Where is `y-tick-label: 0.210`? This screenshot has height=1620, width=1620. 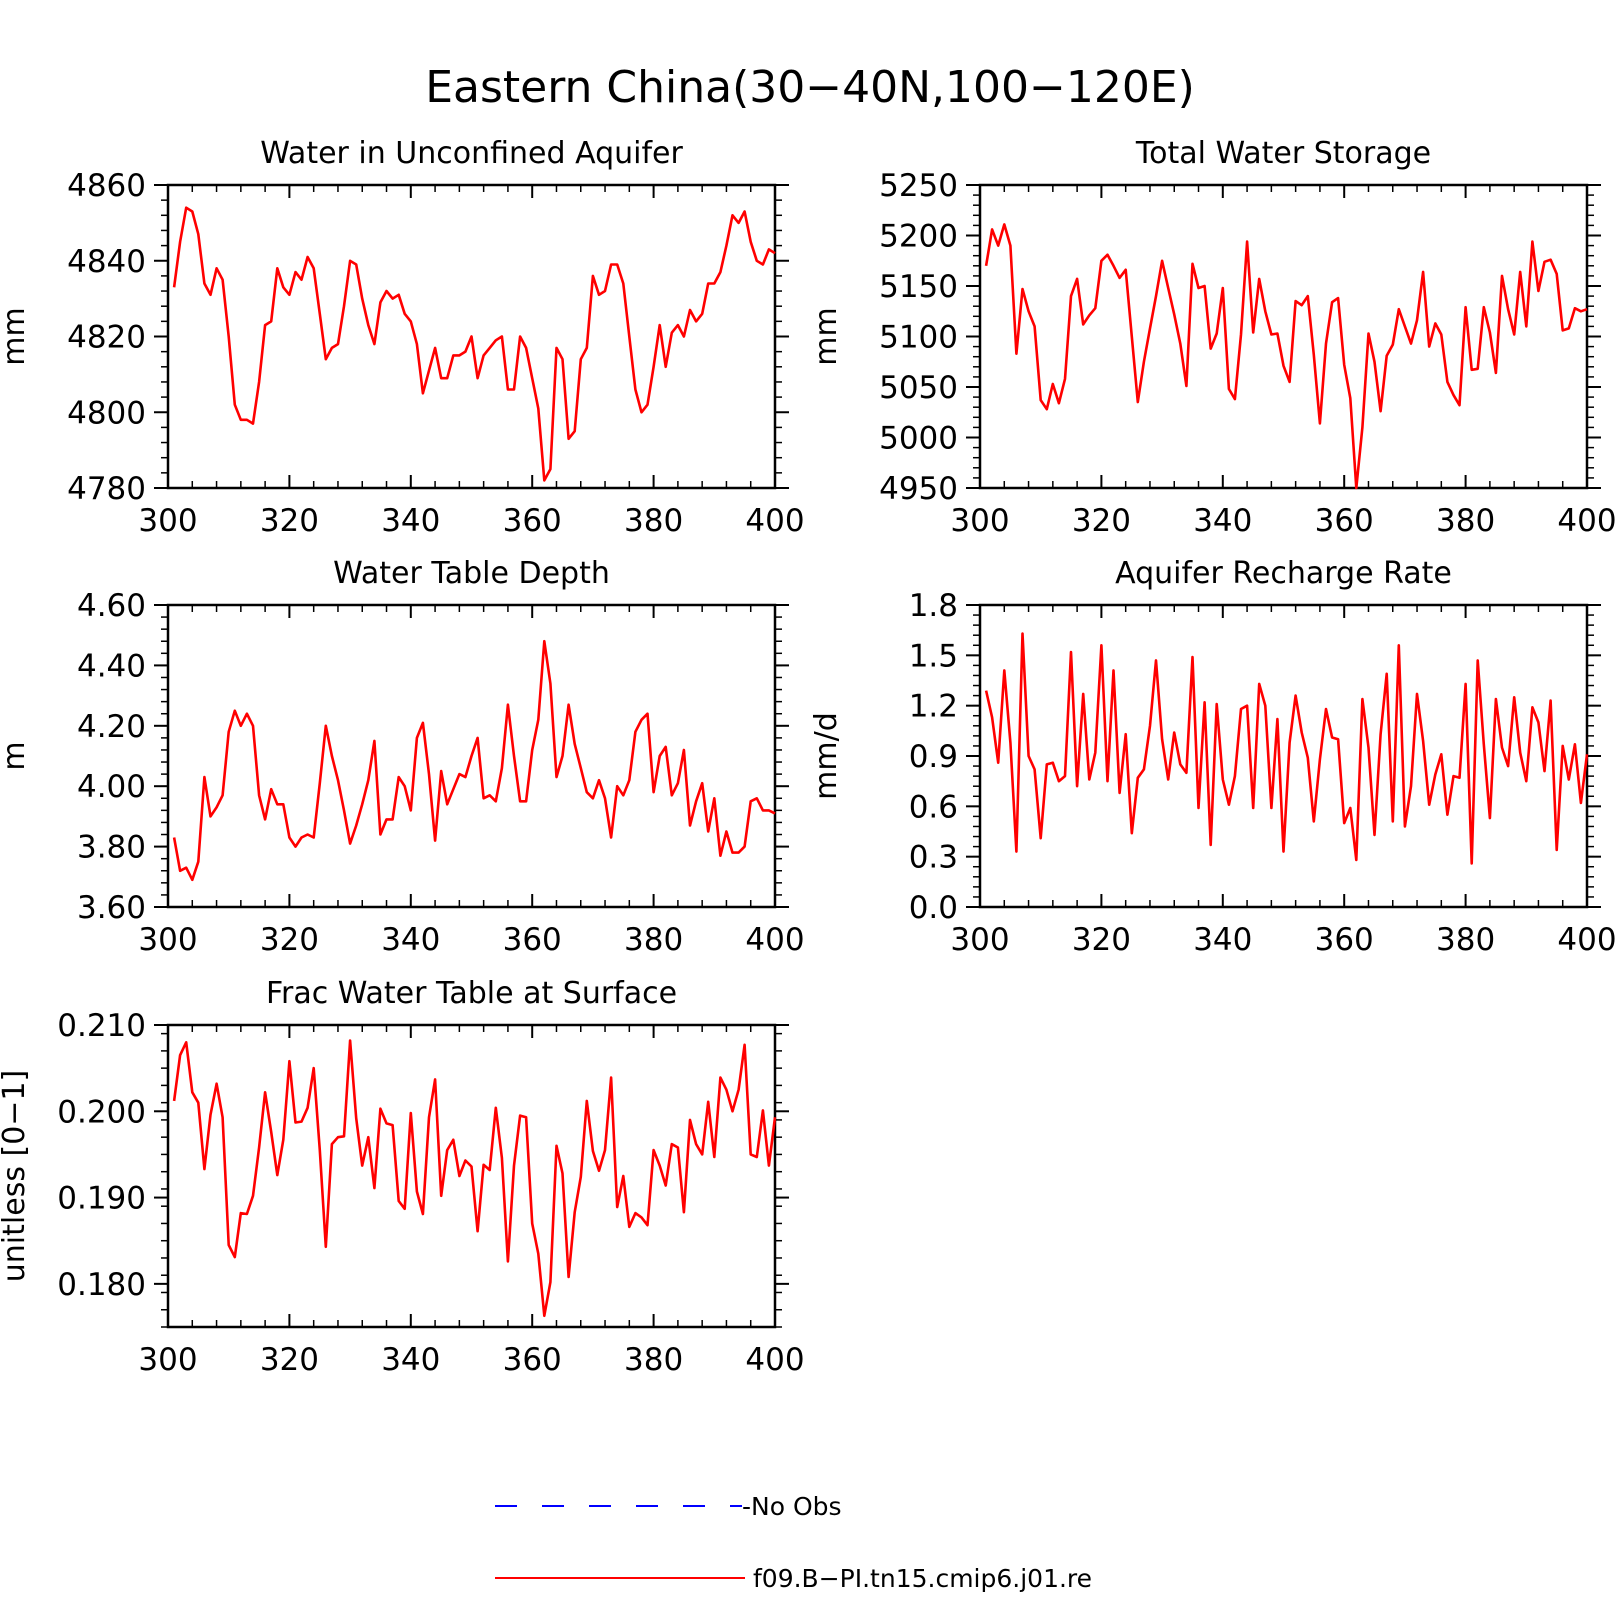
y-tick-label: 0.210 is located at coordinates (101, 1026).